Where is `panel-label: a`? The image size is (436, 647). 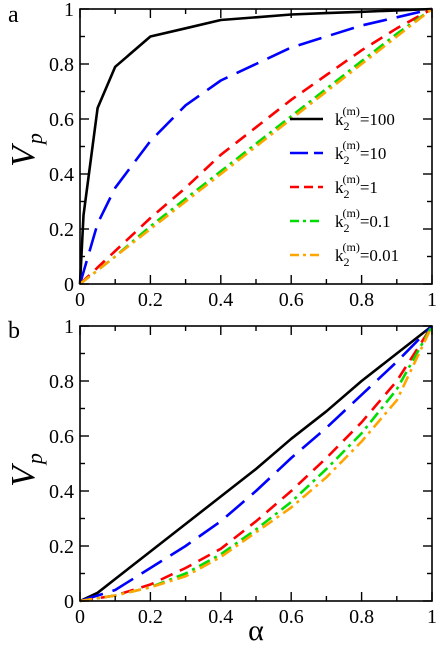
panel-label: a is located at coordinates (13, 15).